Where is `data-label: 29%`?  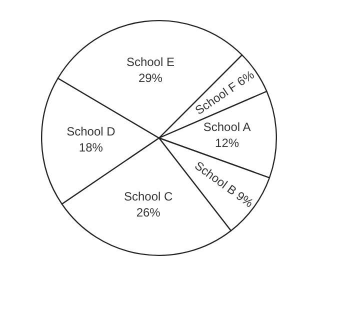
data-label: 29% is located at coordinates (150, 77).